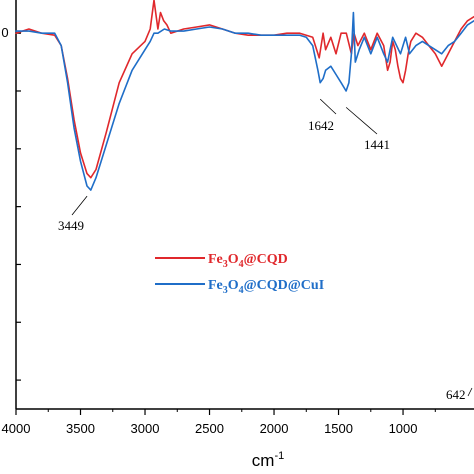 Image resolution: width=474 pixels, height=474 pixels. What do you see at coordinates (274, 428) in the screenshot?
I see `x-tick-label: 2000` at bounding box center [274, 428].